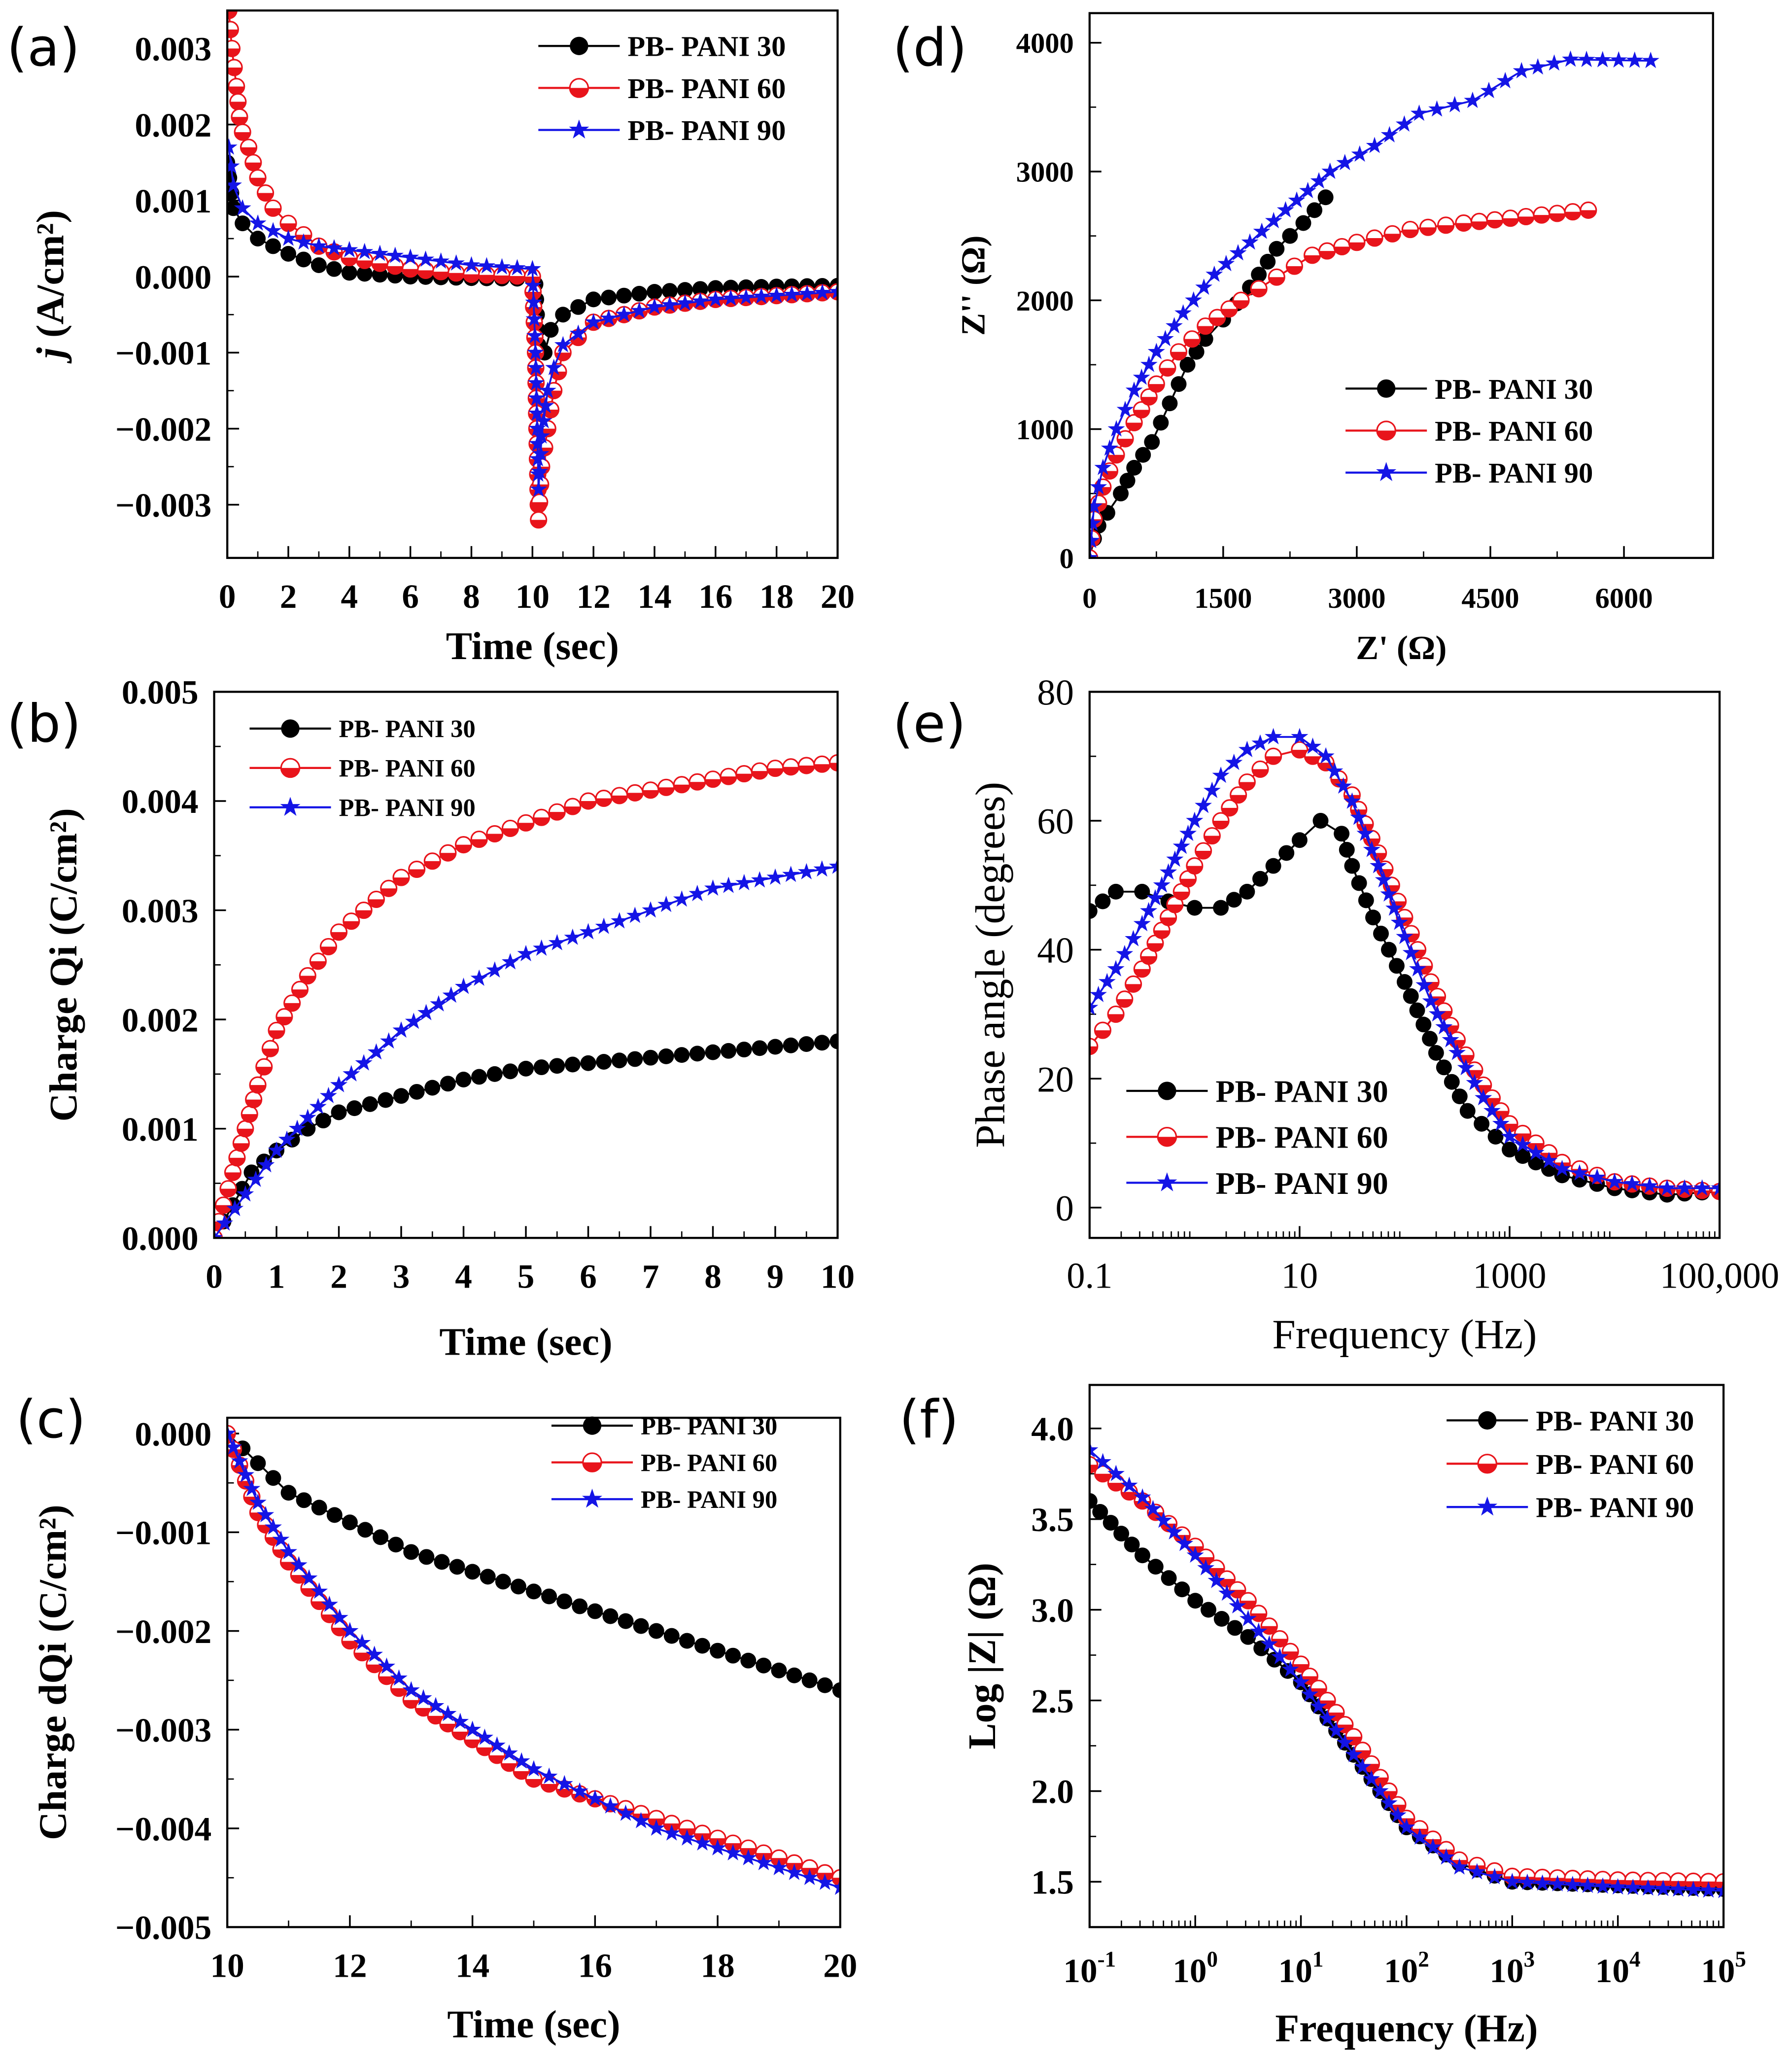 This screenshot has height=2061, width=1792. I want to click on x-tick-label: 7, so click(650, 1276).